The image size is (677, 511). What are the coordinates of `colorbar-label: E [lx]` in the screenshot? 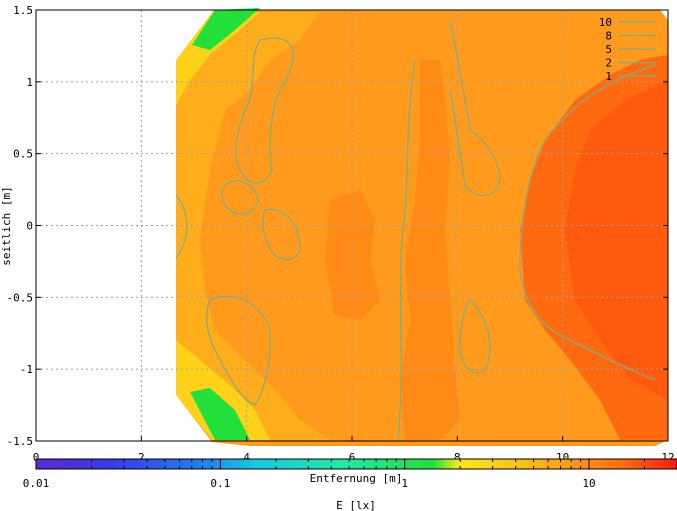 It's located at (356, 505).